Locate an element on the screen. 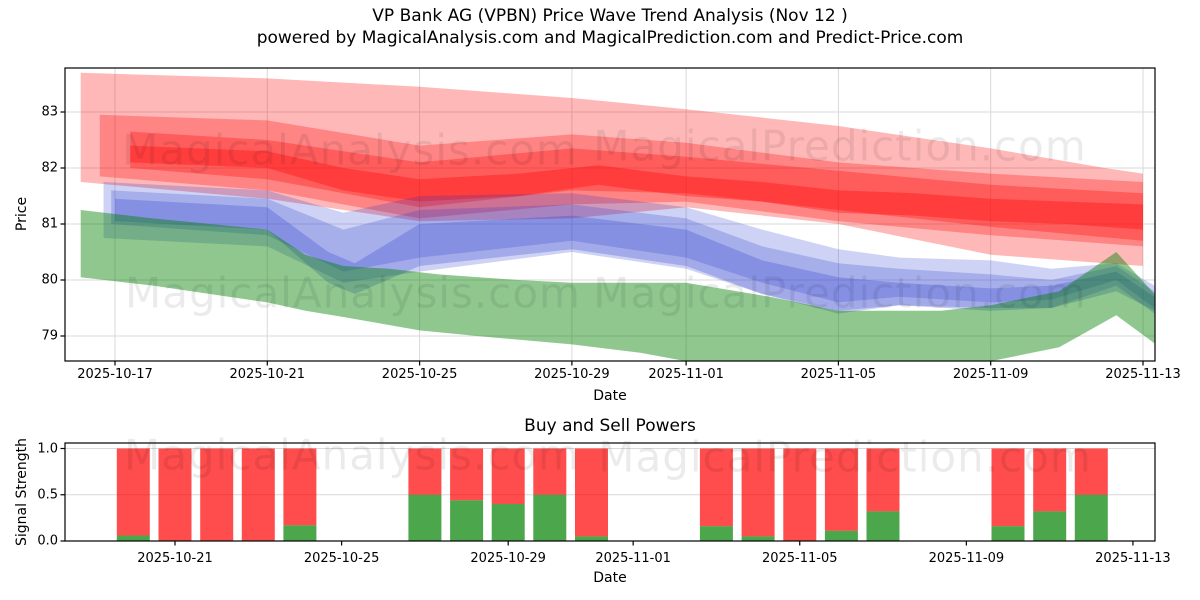 The image size is (1200, 600). price-chart-x-tick-label: 2025-10-29 is located at coordinates (572, 374).